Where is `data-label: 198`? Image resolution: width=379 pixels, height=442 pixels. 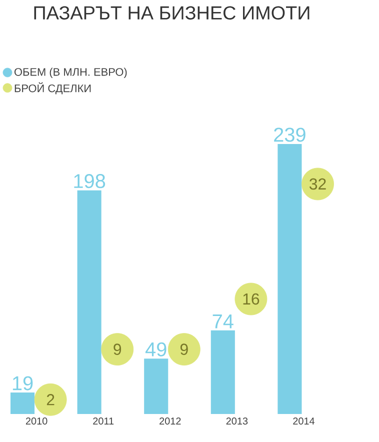 data-label: 198 is located at coordinates (90, 181).